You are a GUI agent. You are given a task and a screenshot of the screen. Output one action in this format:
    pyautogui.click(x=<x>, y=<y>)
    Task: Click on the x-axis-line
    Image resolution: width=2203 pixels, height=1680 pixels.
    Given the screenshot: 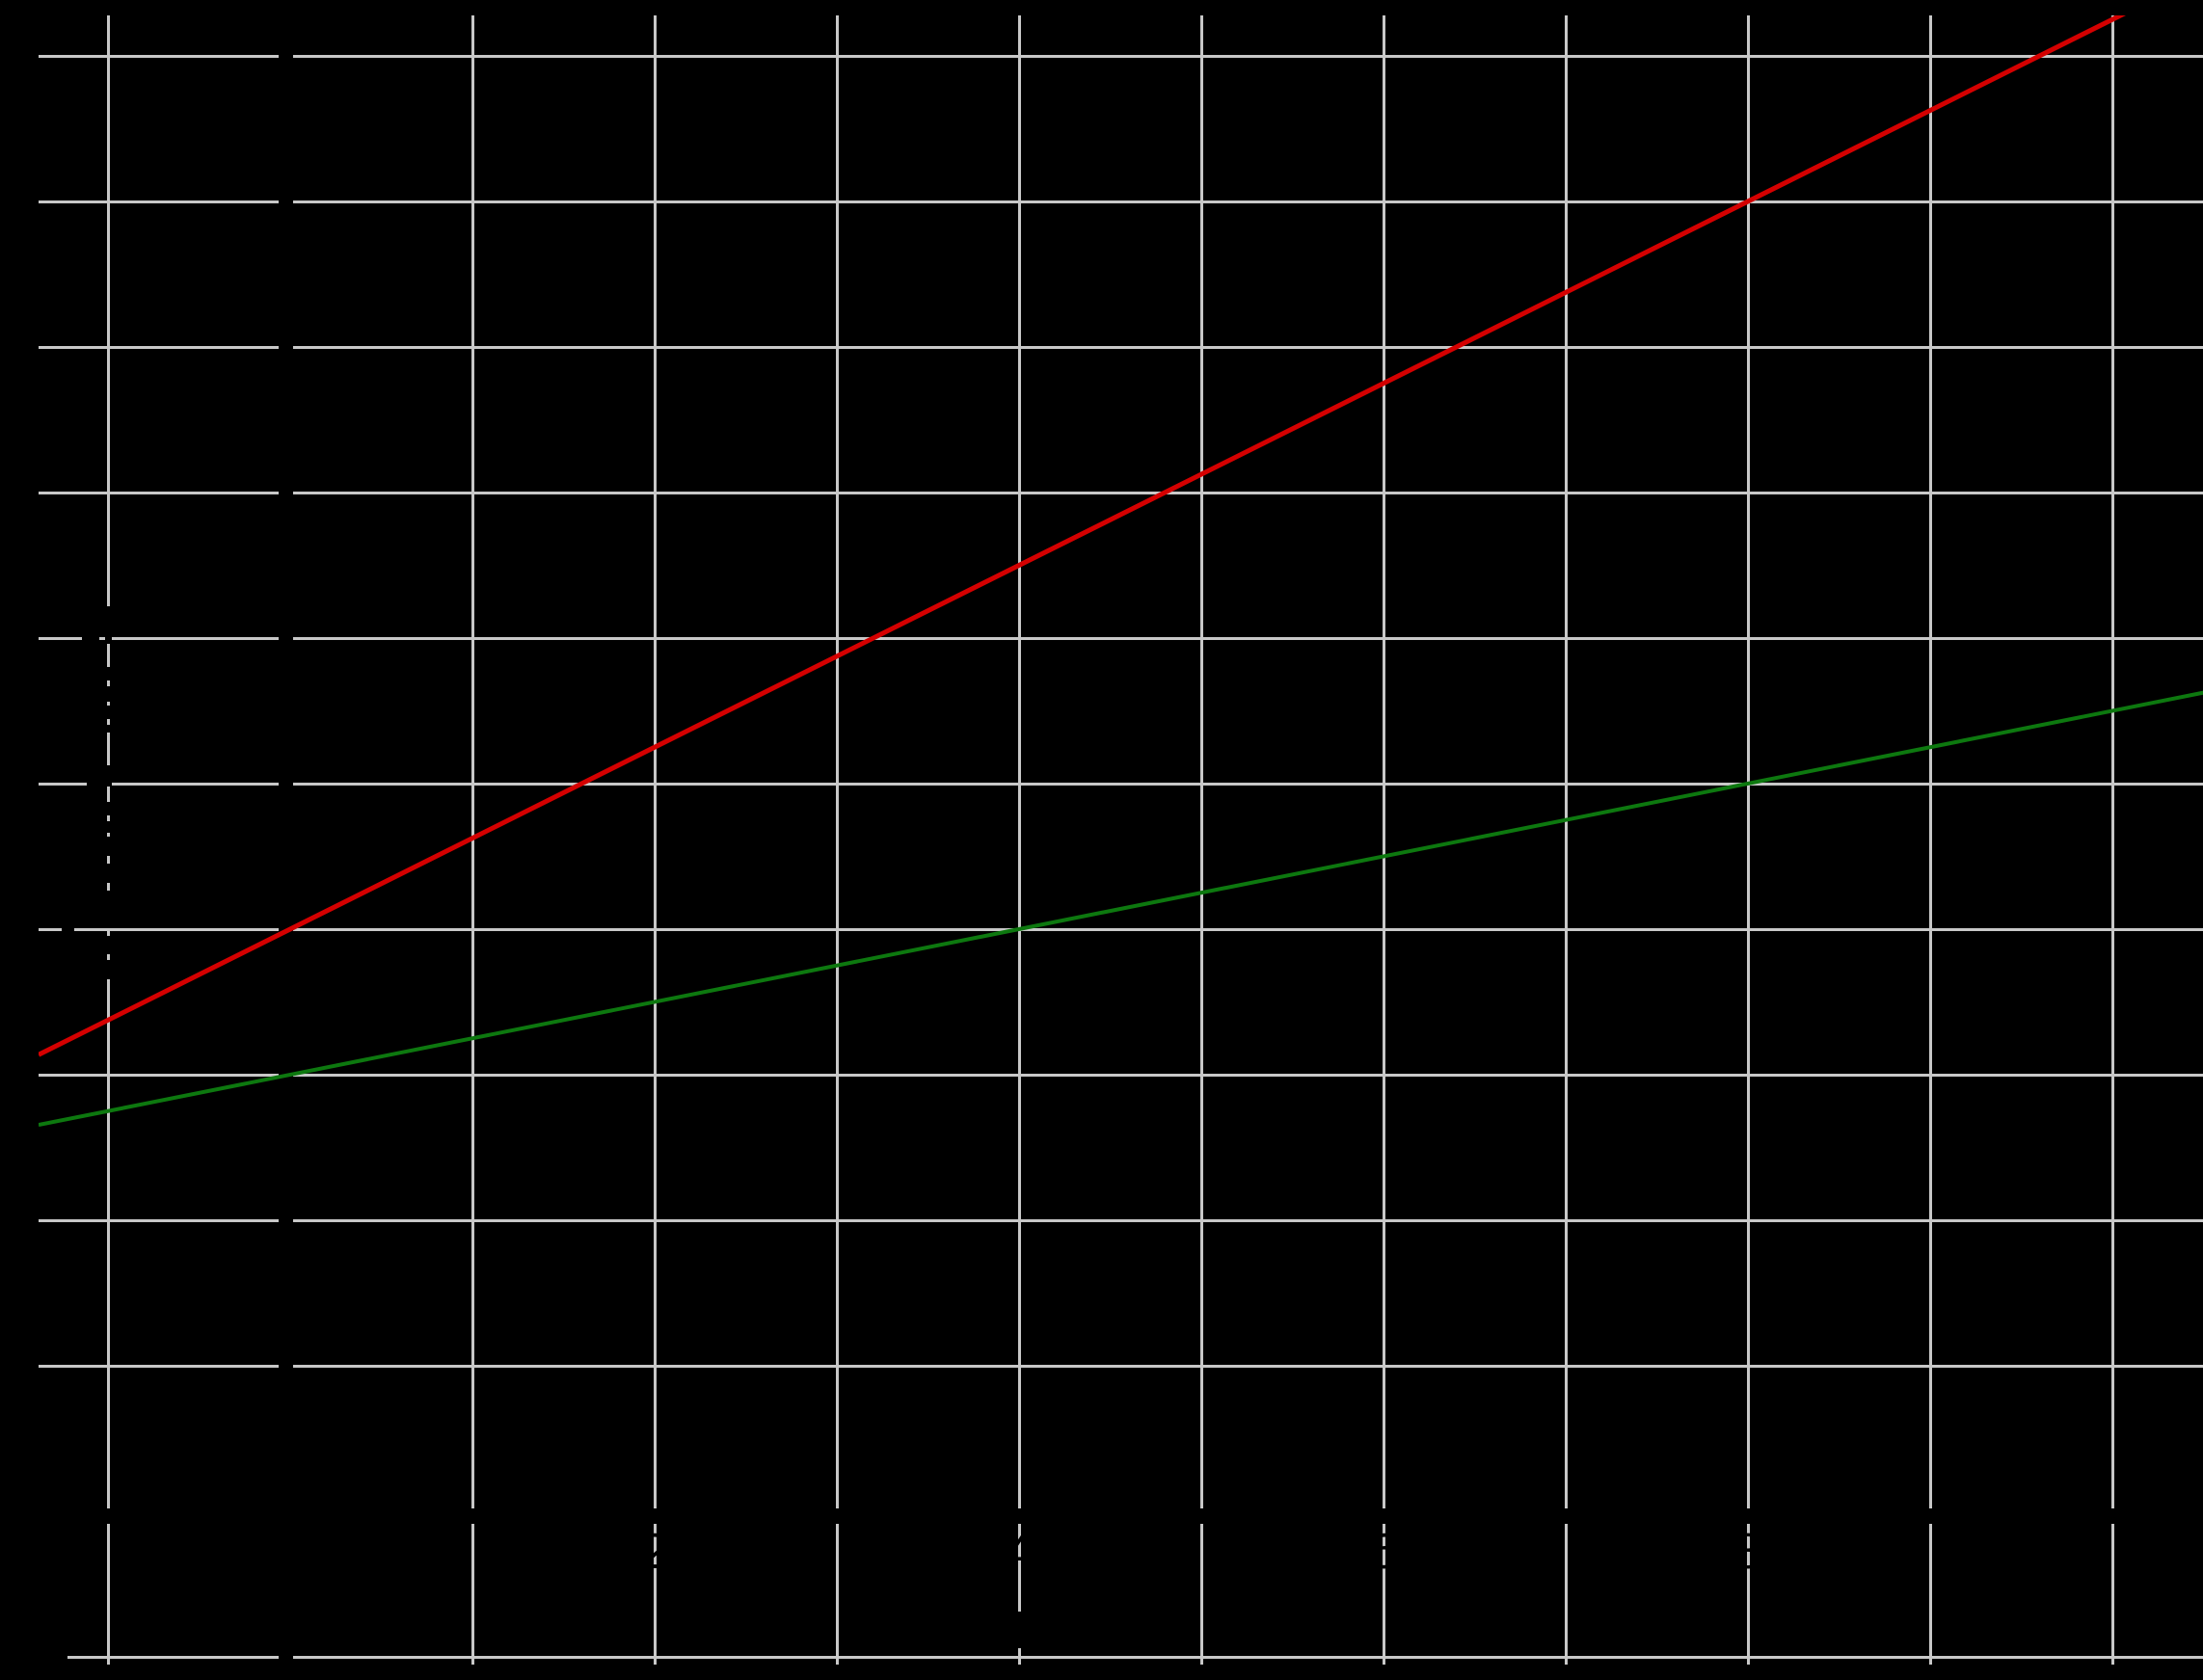 What is the action you would take?
    pyautogui.click(x=1121, y=1511)
    